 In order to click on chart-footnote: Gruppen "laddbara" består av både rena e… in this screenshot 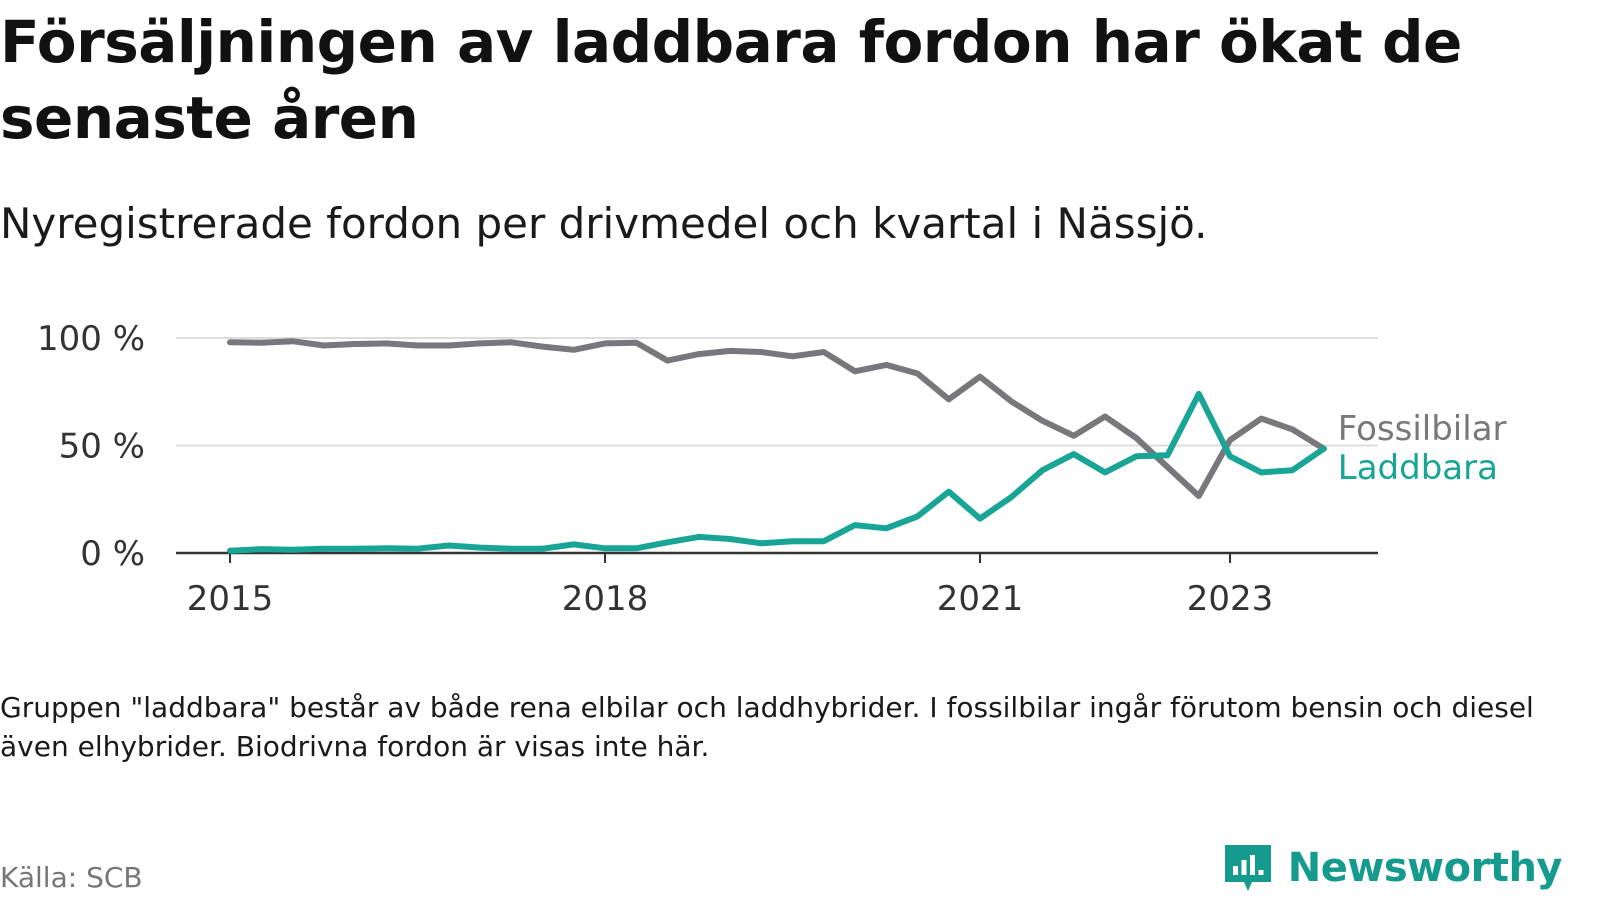, I will do `click(767, 727)`.